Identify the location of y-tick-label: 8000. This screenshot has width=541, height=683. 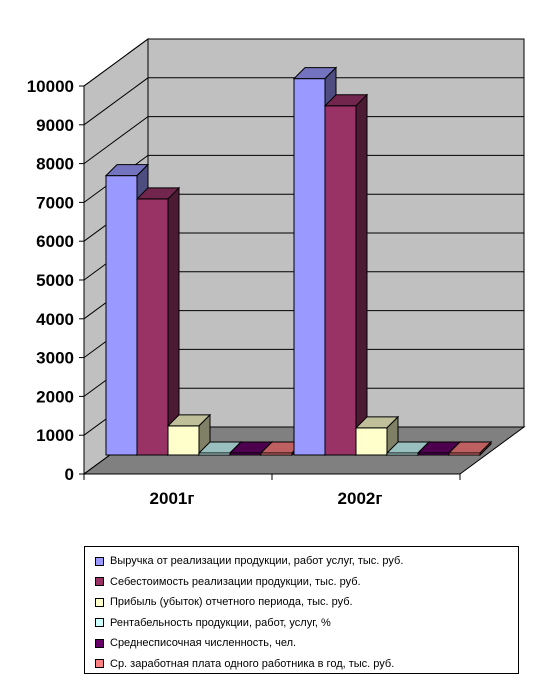
(55, 164).